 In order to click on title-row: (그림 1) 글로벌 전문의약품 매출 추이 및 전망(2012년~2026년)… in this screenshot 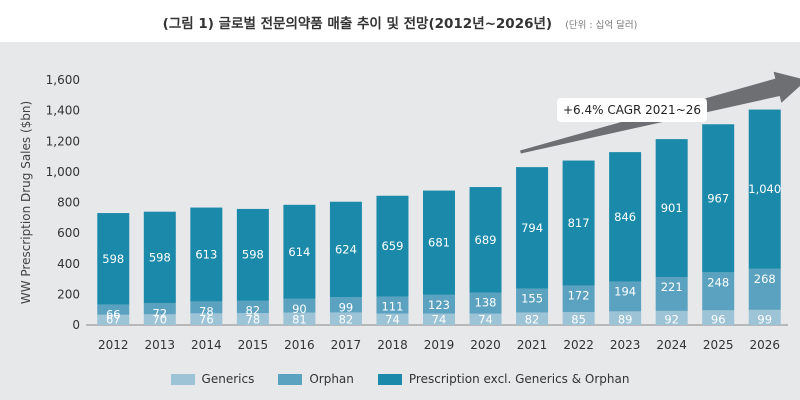, I will do `click(400, 22)`.